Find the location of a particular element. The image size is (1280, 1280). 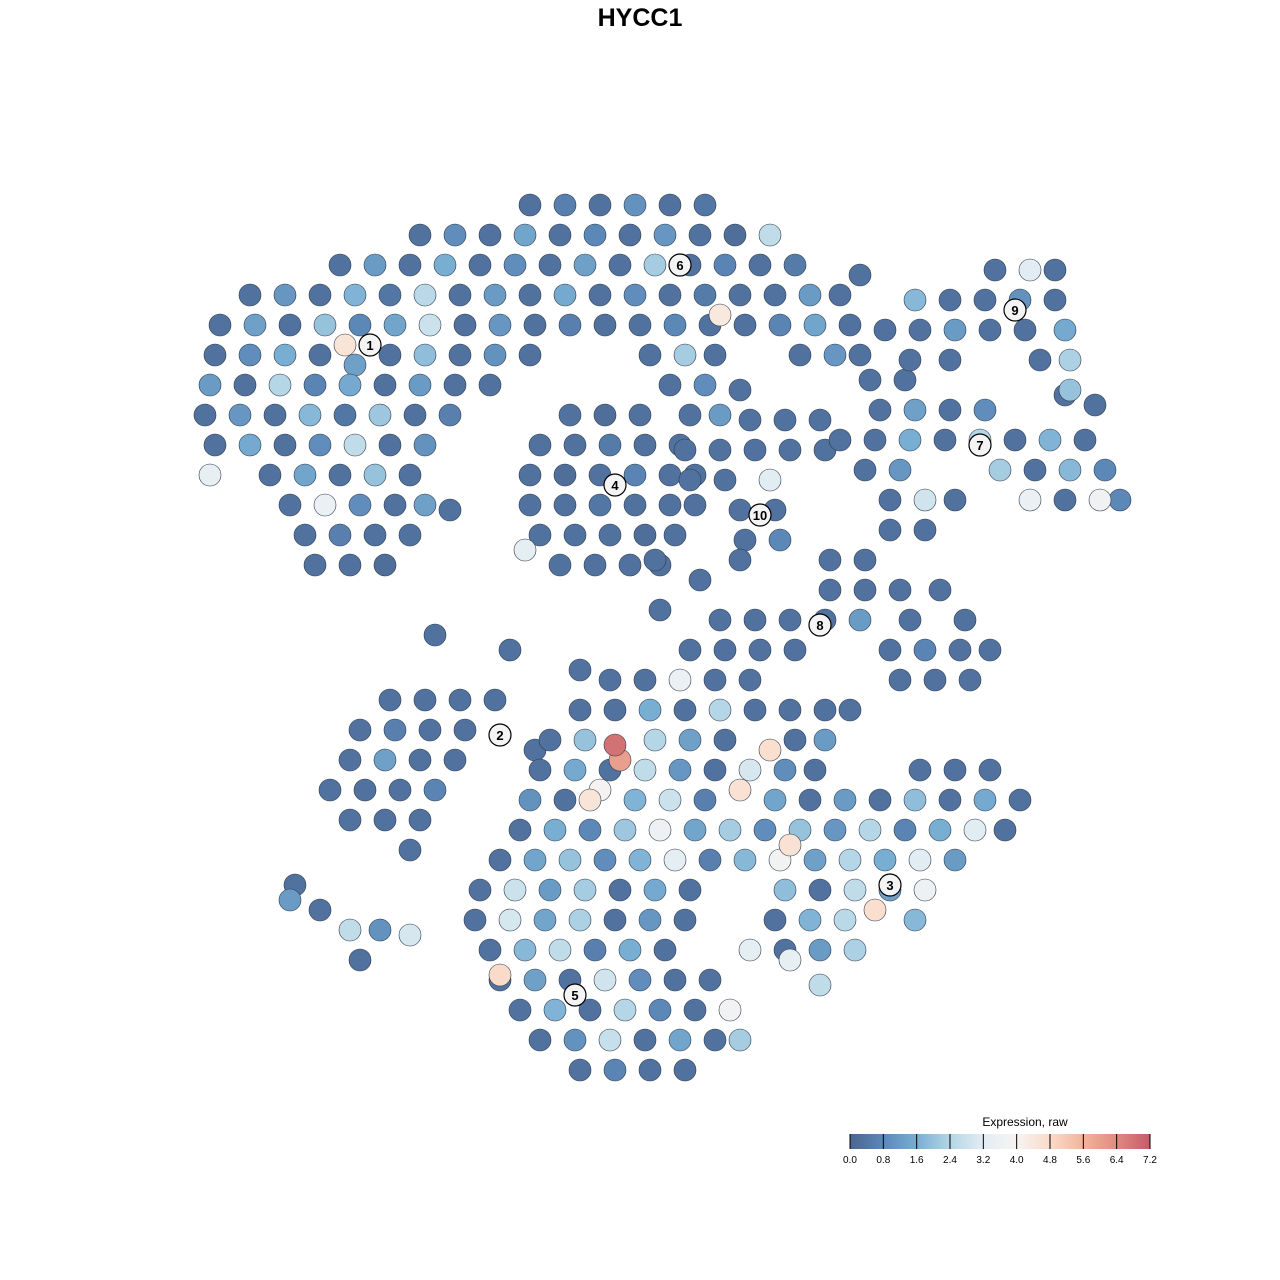

cluster-label: 7 is located at coordinates (980, 445).